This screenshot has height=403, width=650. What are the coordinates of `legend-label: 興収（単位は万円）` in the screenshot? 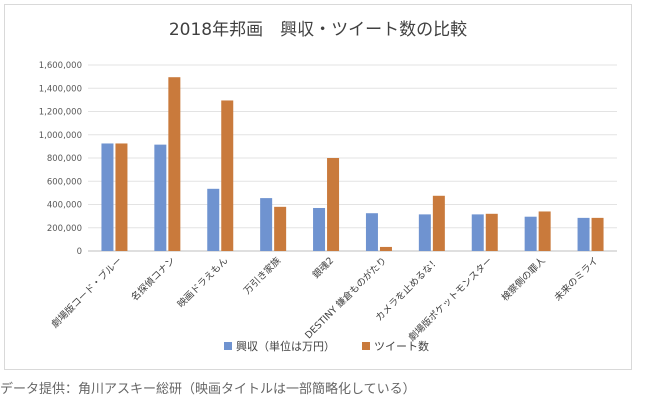 It's located at (285, 346).